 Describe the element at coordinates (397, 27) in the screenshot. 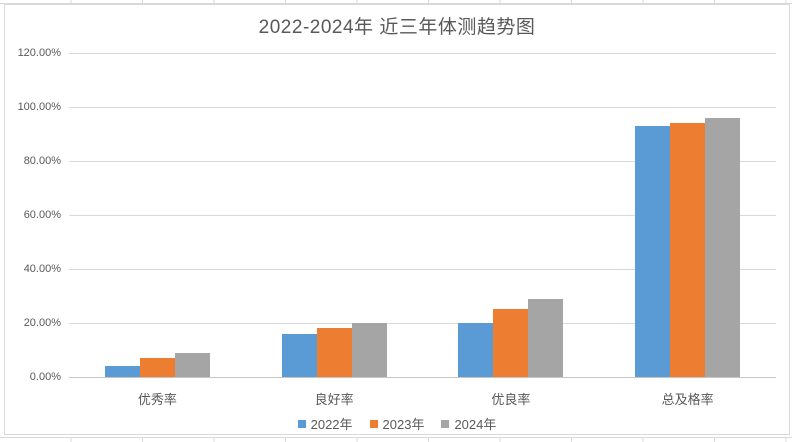

I see `chart-title: 2022-2024年 近三年体测趋势图` at that location.